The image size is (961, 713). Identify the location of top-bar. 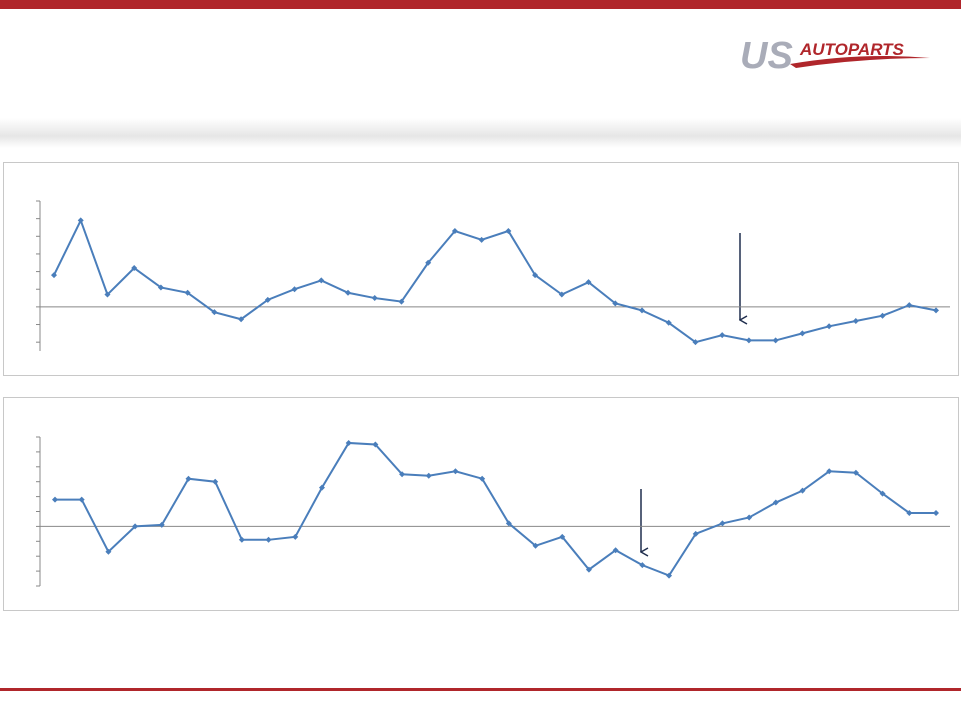
(480, 4).